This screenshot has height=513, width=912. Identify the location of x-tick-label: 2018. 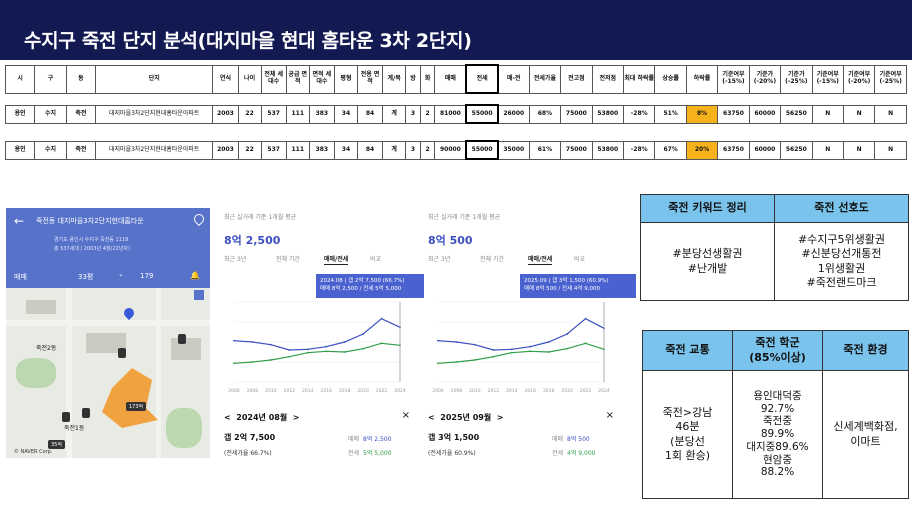
(549, 391).